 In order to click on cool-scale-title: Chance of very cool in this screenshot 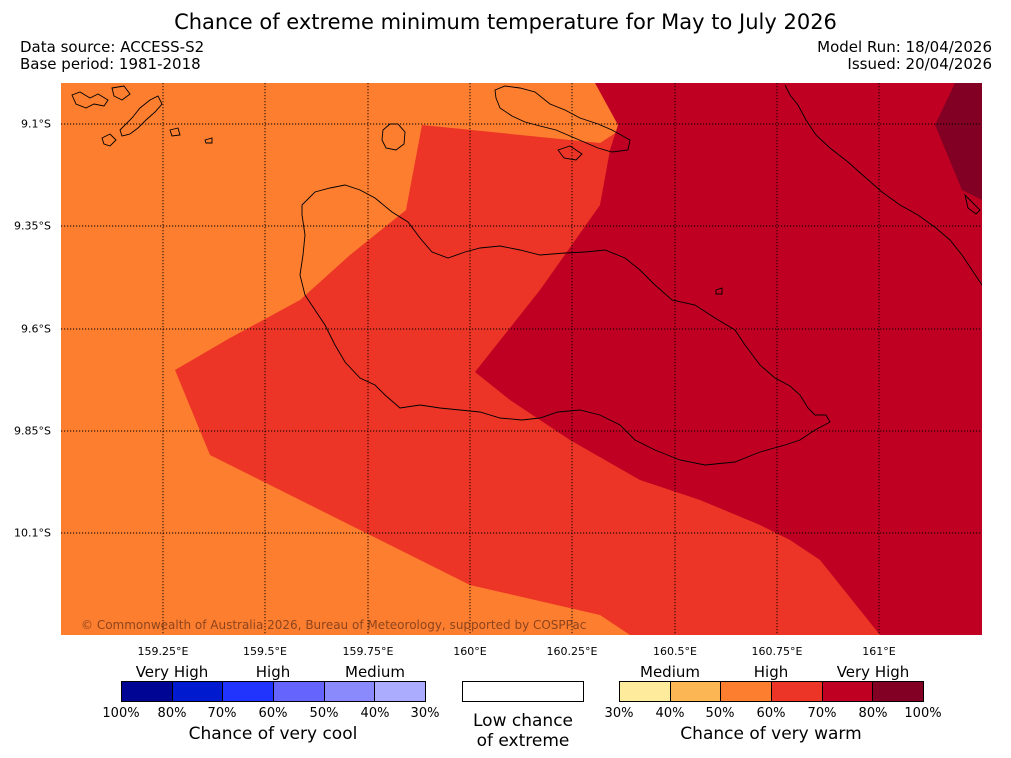, I will do `click(273, 734)`.